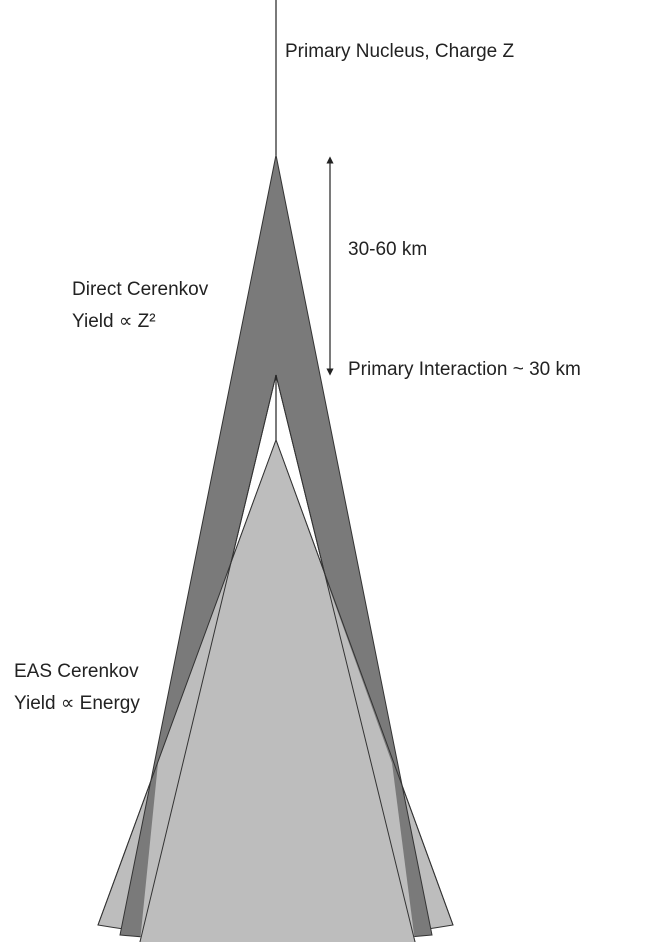 The height and width of the screenshot is (942, 649). I want to click on direct-label: Direct Cerenkov, so click(140, 289).